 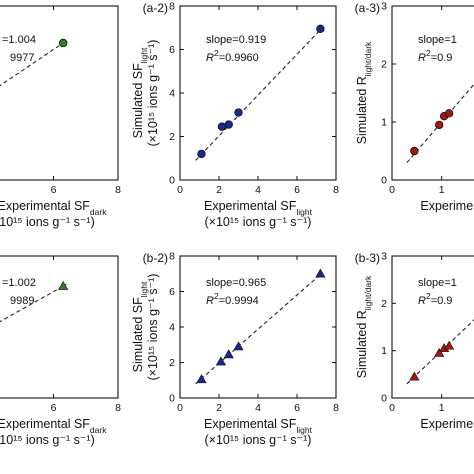 I want to click on r2-annotation: 9977, so click(x=22, y=58).